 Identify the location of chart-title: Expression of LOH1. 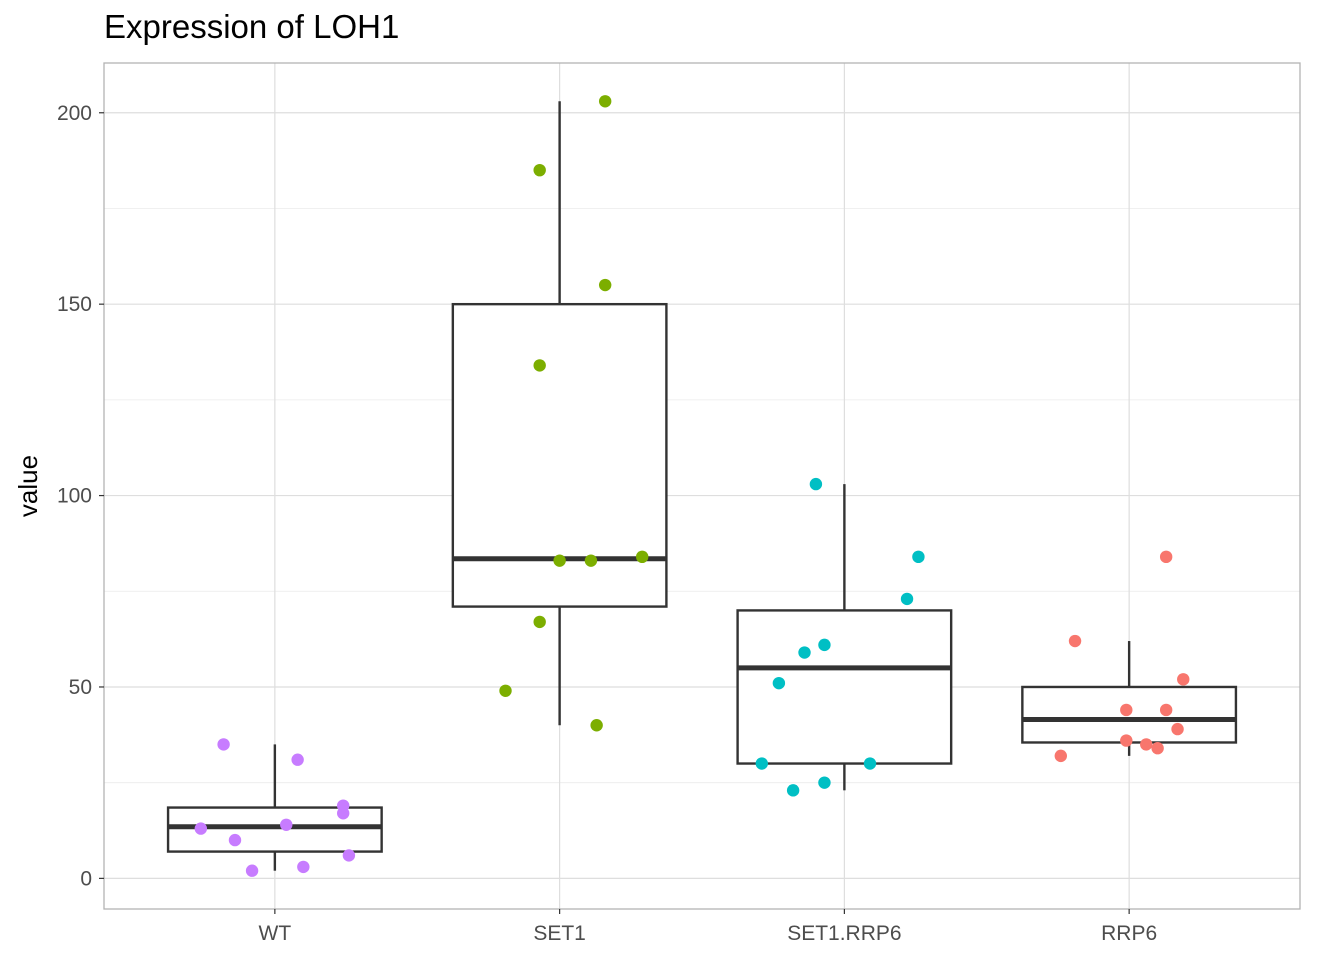
(252, 26).